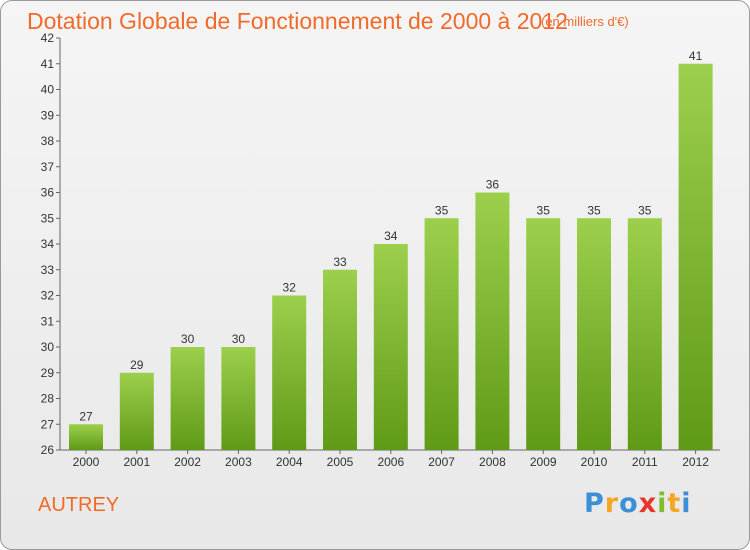 The height and width of the screenshot is (550, 750). What do you see at coordinates (79, 505) in the screenshot?
I see `town-name: AUTREY` at bounding box center [79, 505].